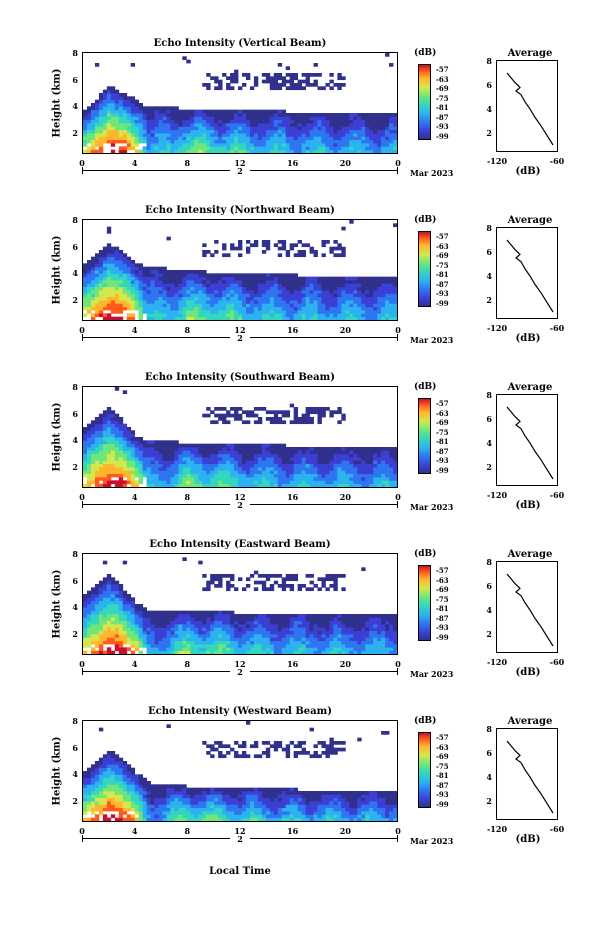  I want to click on colorbar-tick-label: -69, so click(442, 88).